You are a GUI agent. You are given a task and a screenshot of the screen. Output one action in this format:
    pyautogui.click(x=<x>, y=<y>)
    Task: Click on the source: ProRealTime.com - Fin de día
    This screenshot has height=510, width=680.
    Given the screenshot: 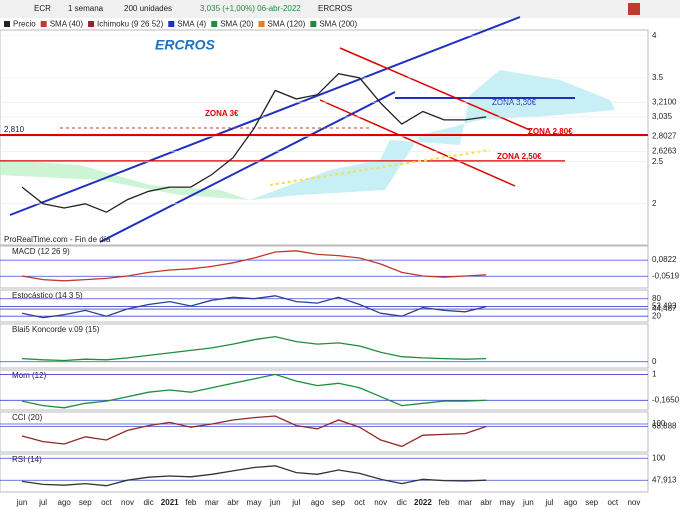 What is the action you would take?
    pyautogui.click(x=57, y=239)
    